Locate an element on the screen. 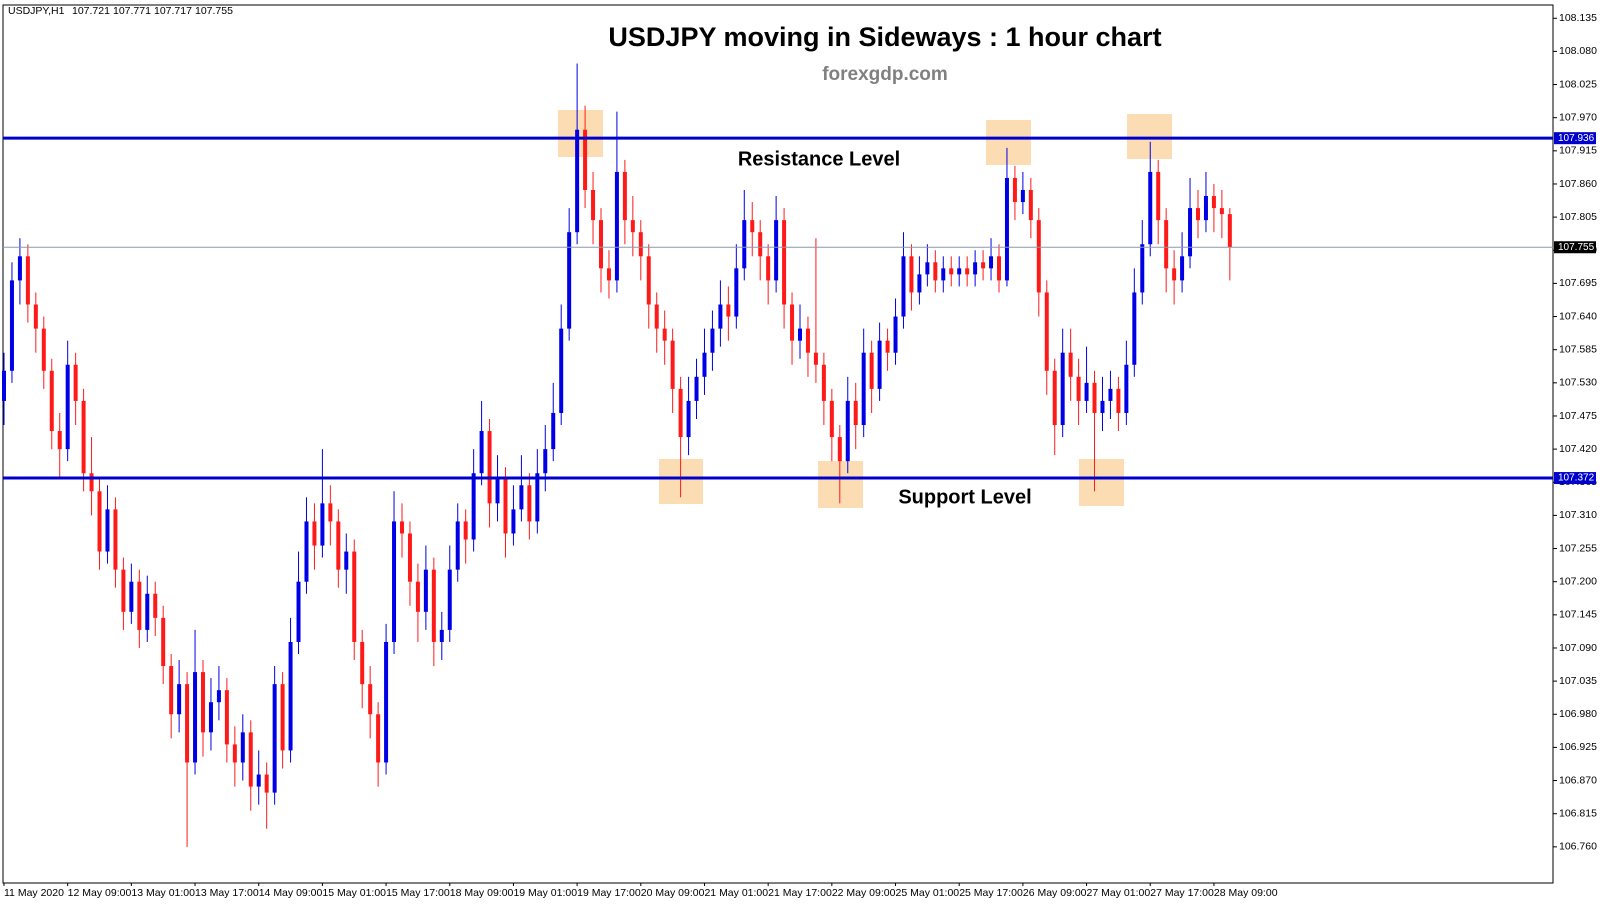 The width and height of the screenshot is (1600, 904). y-tick-label: 107.640 is located at coordinates (1578, 316).